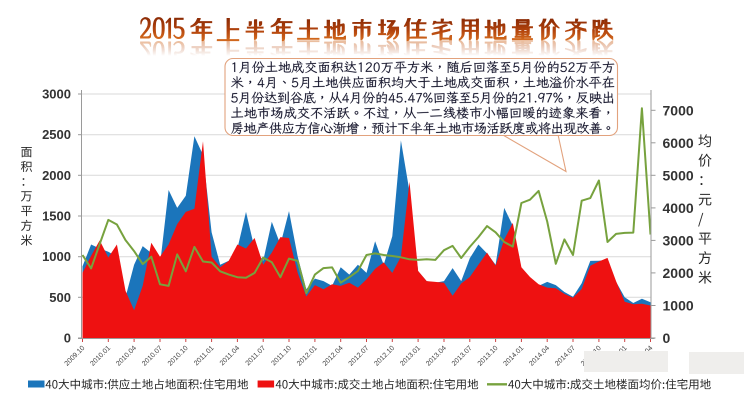 The height and width of the screenshot is (417, 744). What do you see at coordinates (436, 356) in the screenshot?
I see `svg-text: 2013.04` at bounding box center [436, 356].